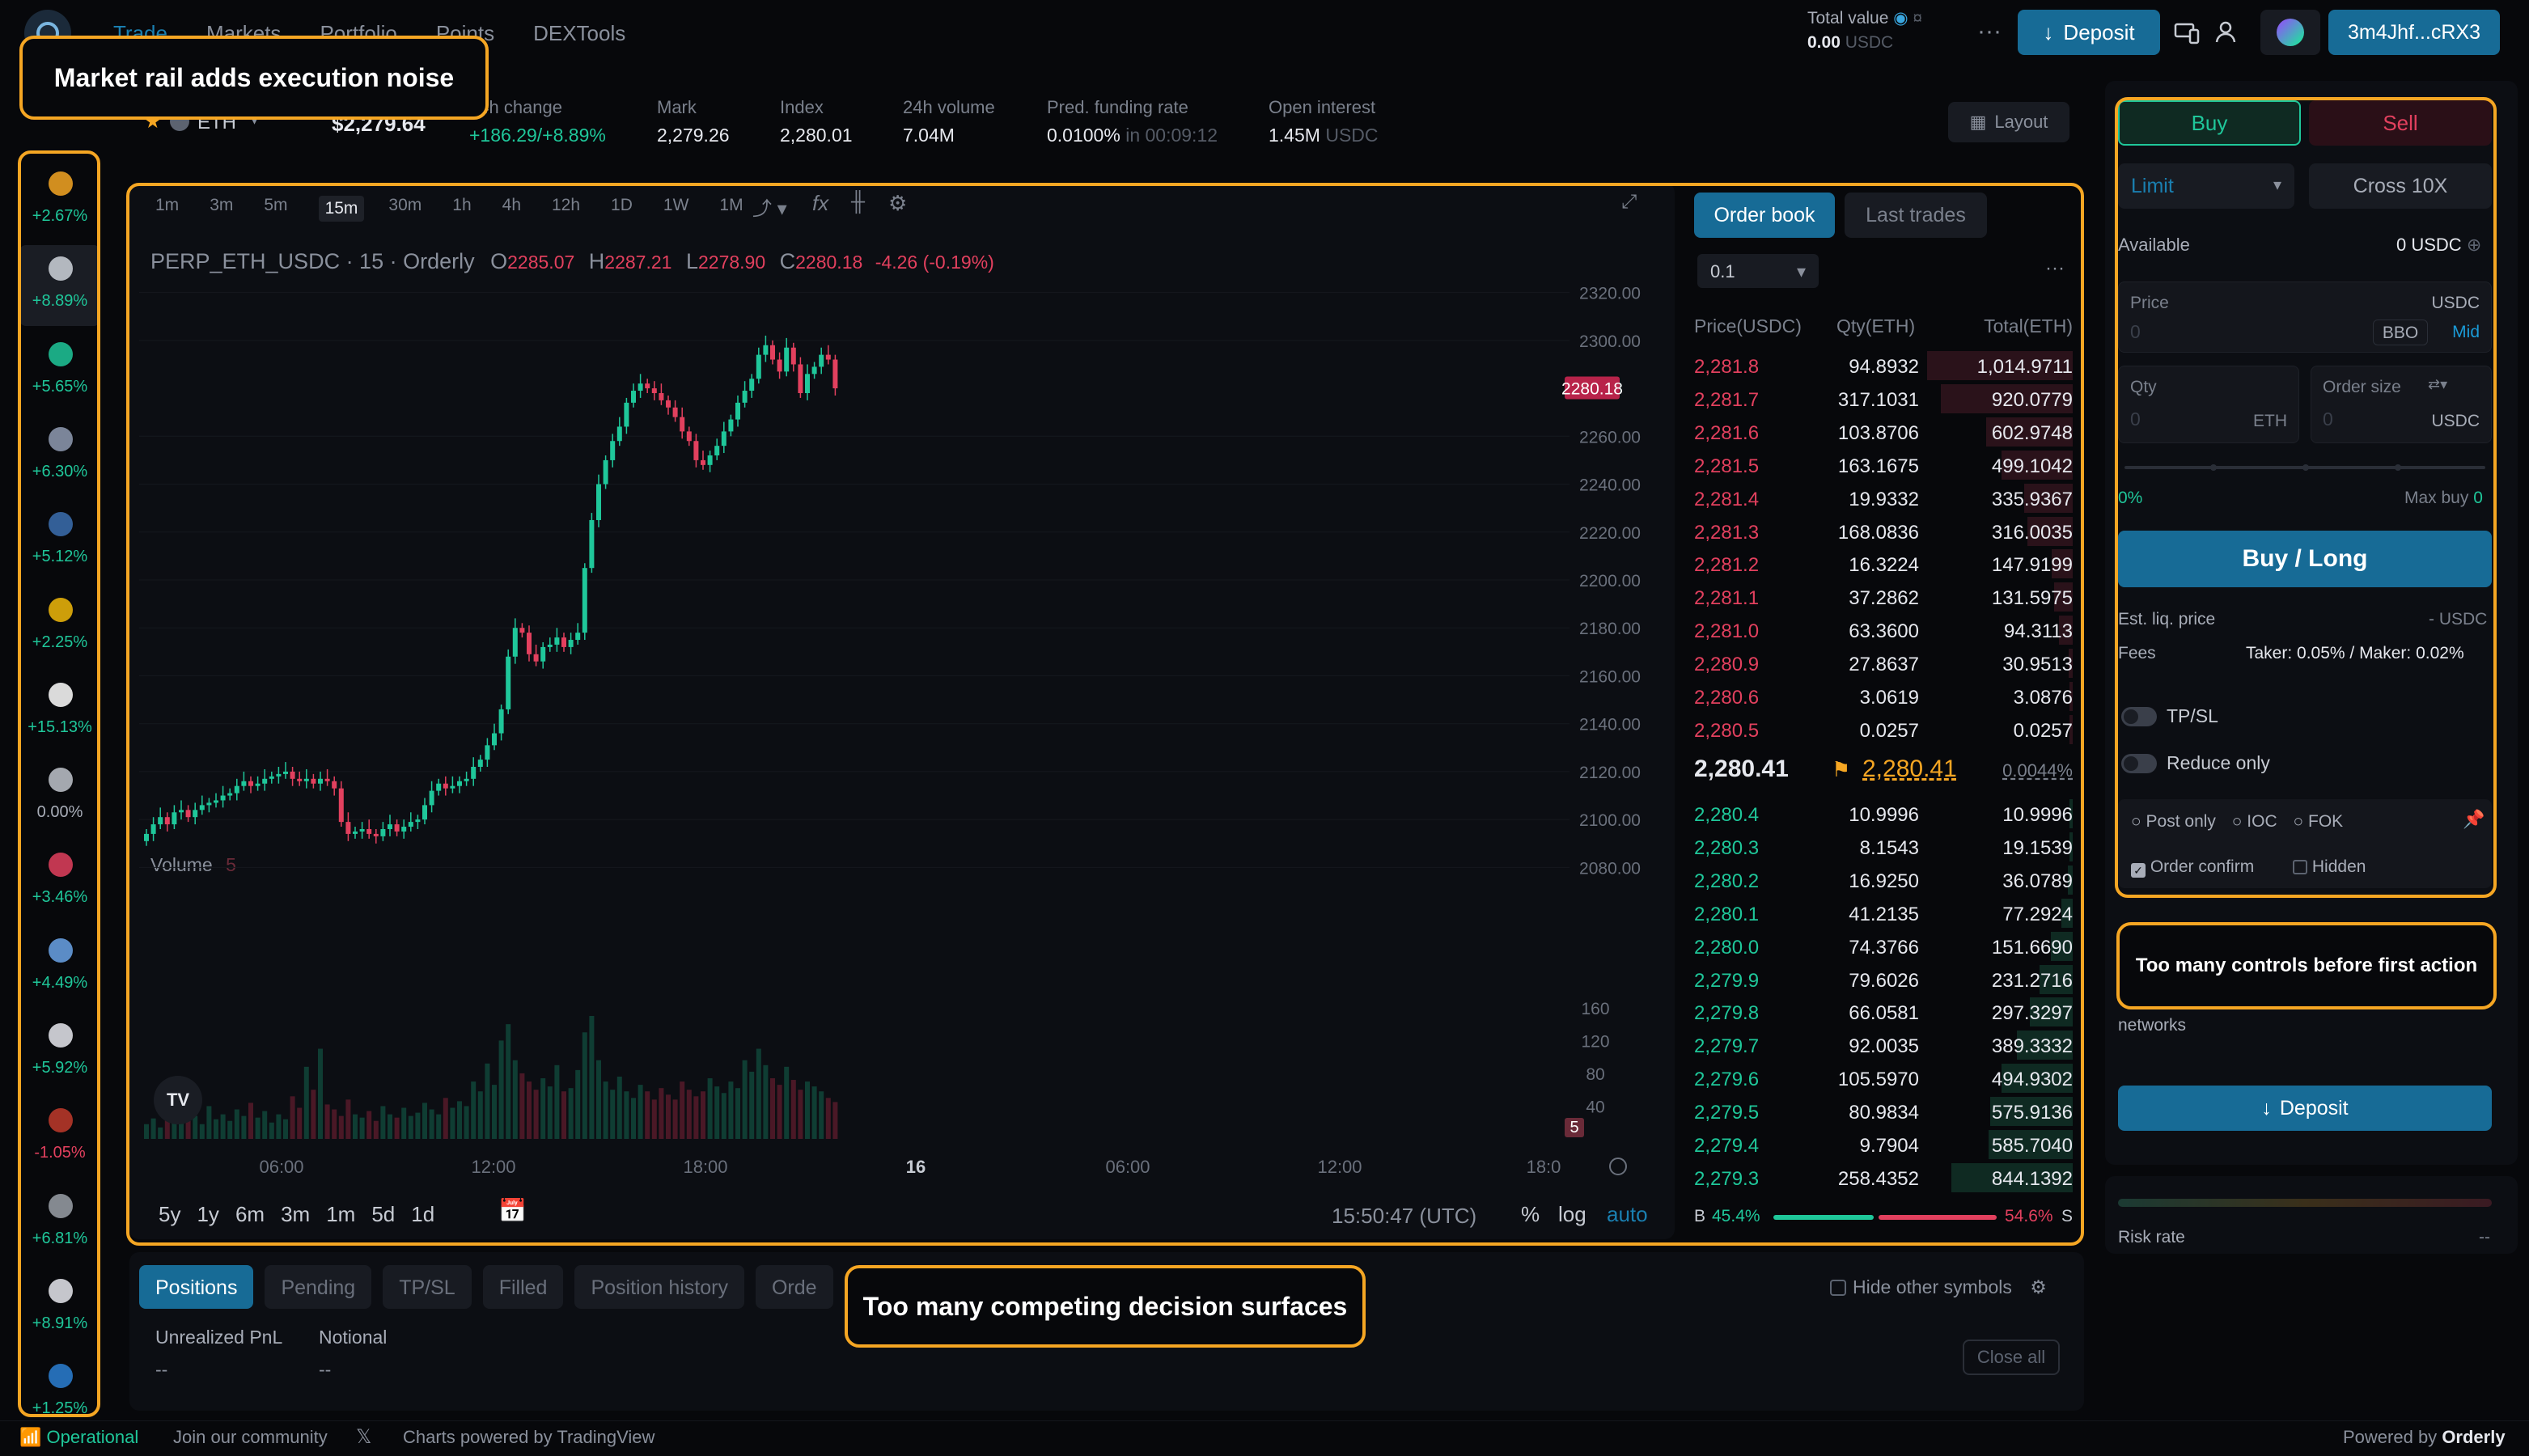  What do you see at coordinates (1618, 1166) in the screenshot?
I see `chart-settings-axis-icon` at bounding box center [1618, 1166].